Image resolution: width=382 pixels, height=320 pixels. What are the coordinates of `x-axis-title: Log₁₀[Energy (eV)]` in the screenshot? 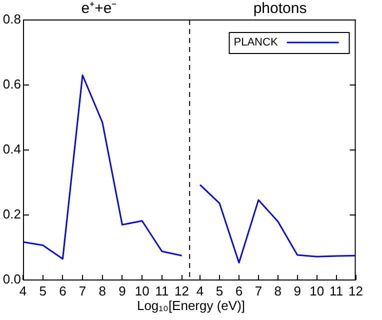 It's located at (191, 305).